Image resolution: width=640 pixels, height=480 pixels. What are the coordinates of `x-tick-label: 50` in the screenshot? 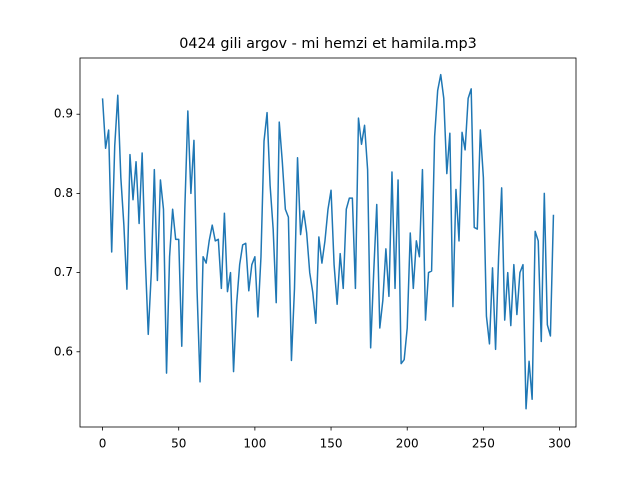 It's located at (178, 444).